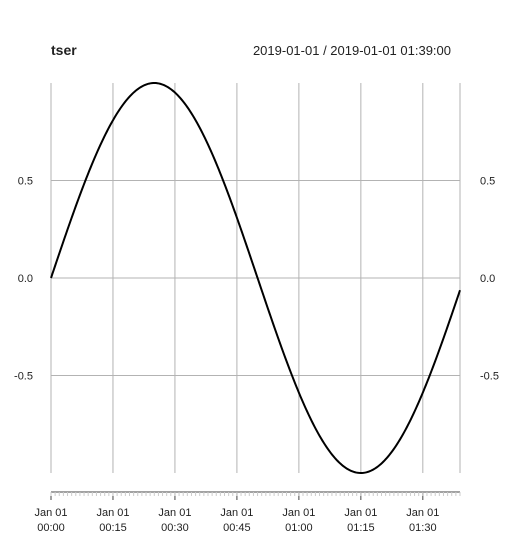 Image resolution: width=511 pixels, height=549 pixels. What do you see at coordinates (487, 182) in the screenshot?
I see `y-tick-label-right: 0.5` at bounding box center [487, 182].